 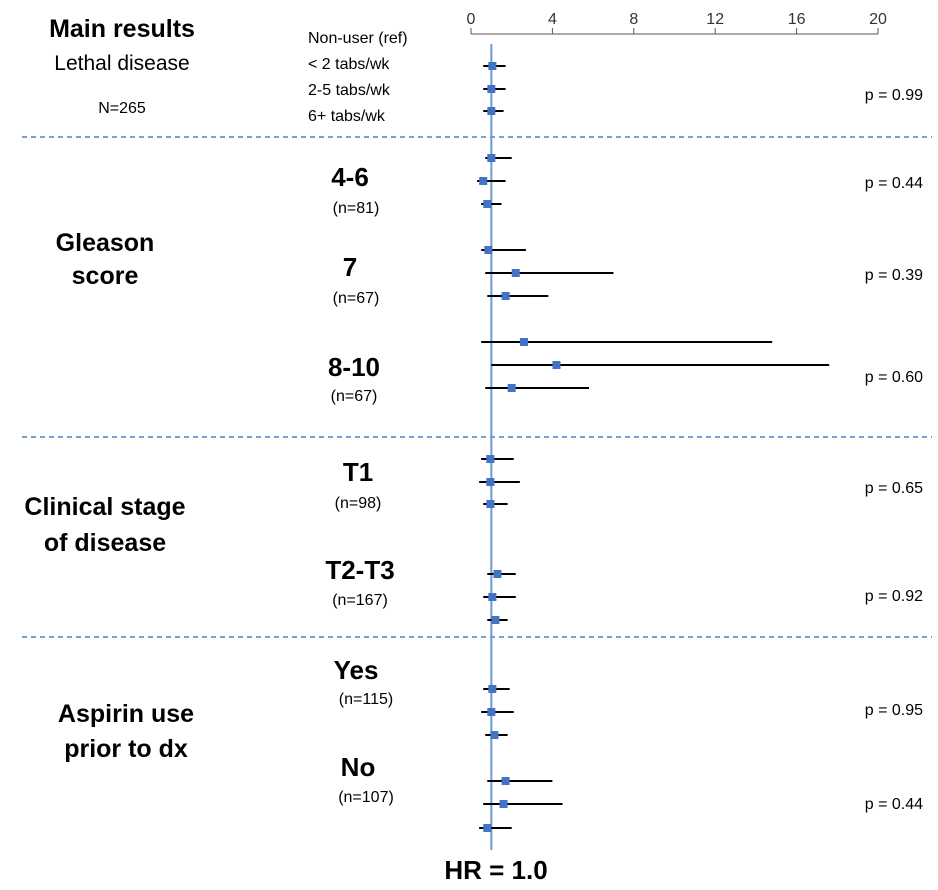 I want to click on subgroup-n-t1: (n=98), so click(x=358, y=503).